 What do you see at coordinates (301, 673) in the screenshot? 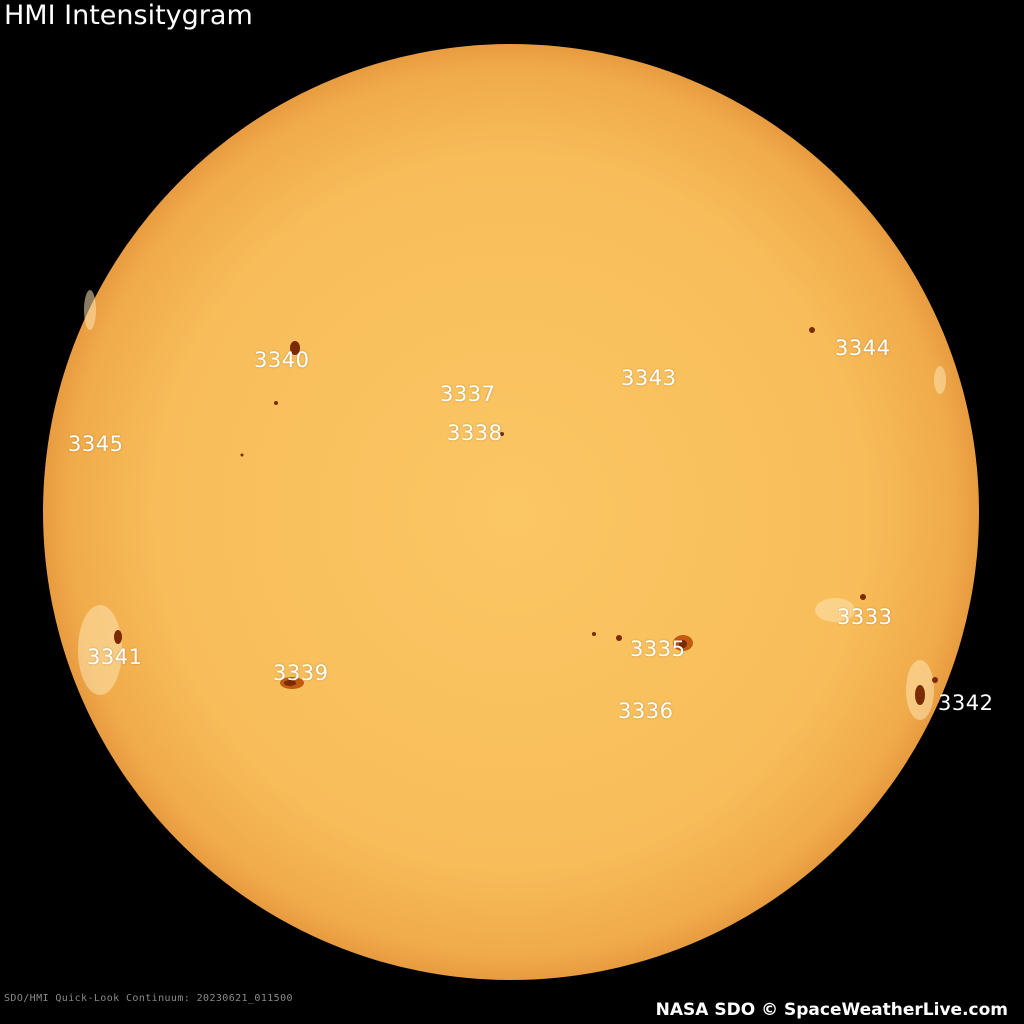
I see `region-label: 3339` at bounding box center [301, 673].